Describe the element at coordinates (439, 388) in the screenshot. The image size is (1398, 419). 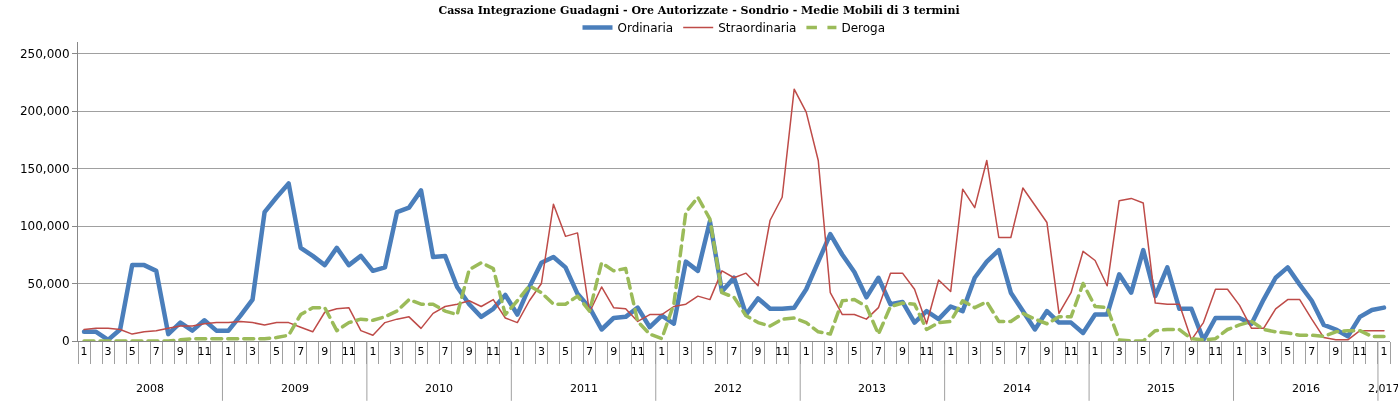
I see `text: 2010` at that location.